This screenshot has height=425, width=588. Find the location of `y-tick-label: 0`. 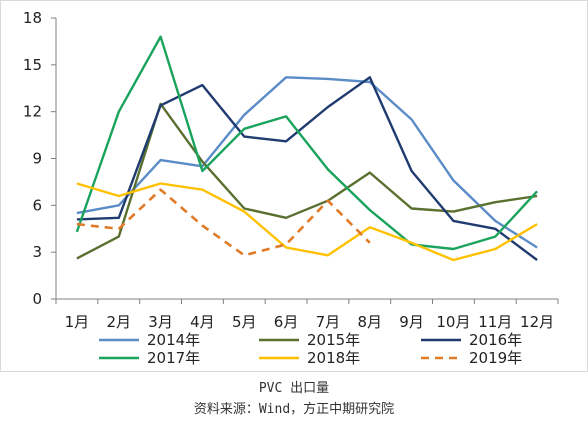

y-tick-label: 0 is located at coordinates (37, 299).